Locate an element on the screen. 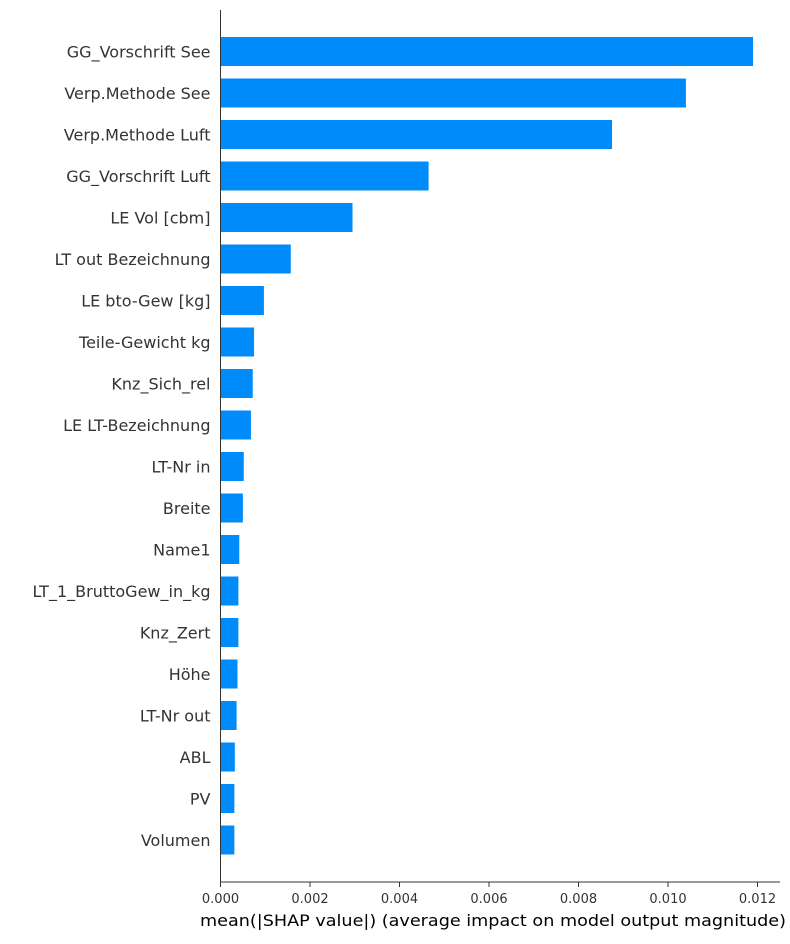  x-tick-label: 0.012 is located at coordinates (757, 899).